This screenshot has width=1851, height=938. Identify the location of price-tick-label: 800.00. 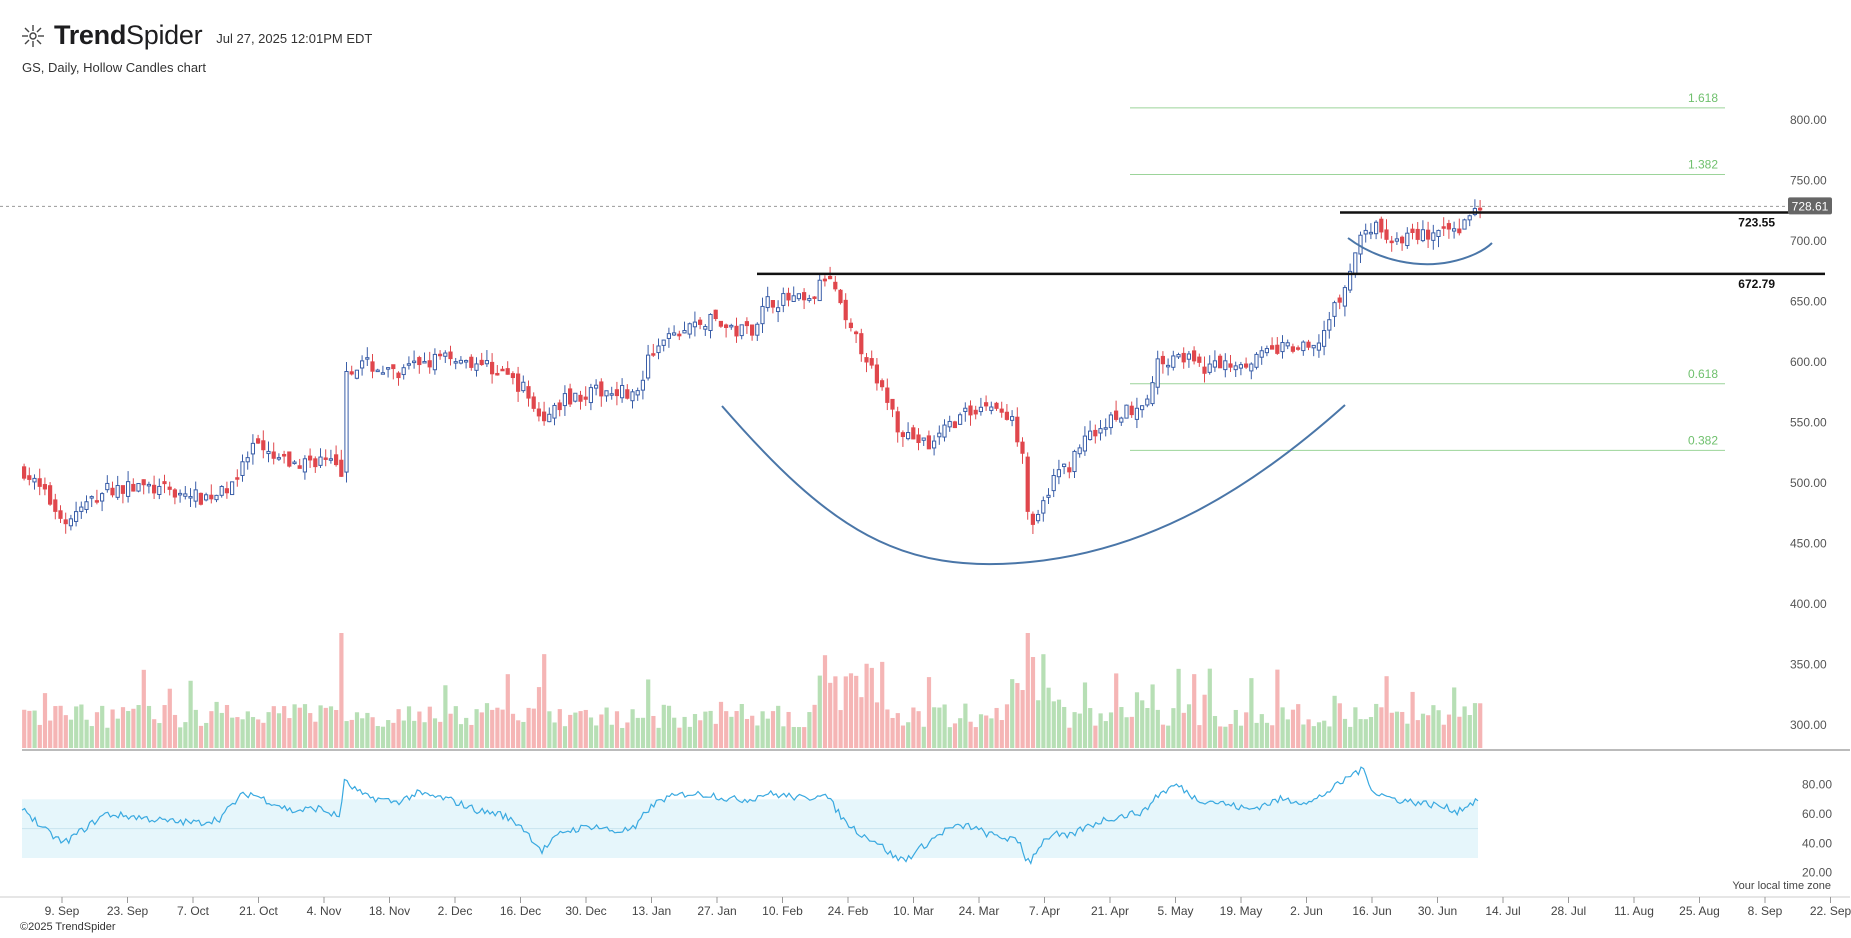
(1808, 120).